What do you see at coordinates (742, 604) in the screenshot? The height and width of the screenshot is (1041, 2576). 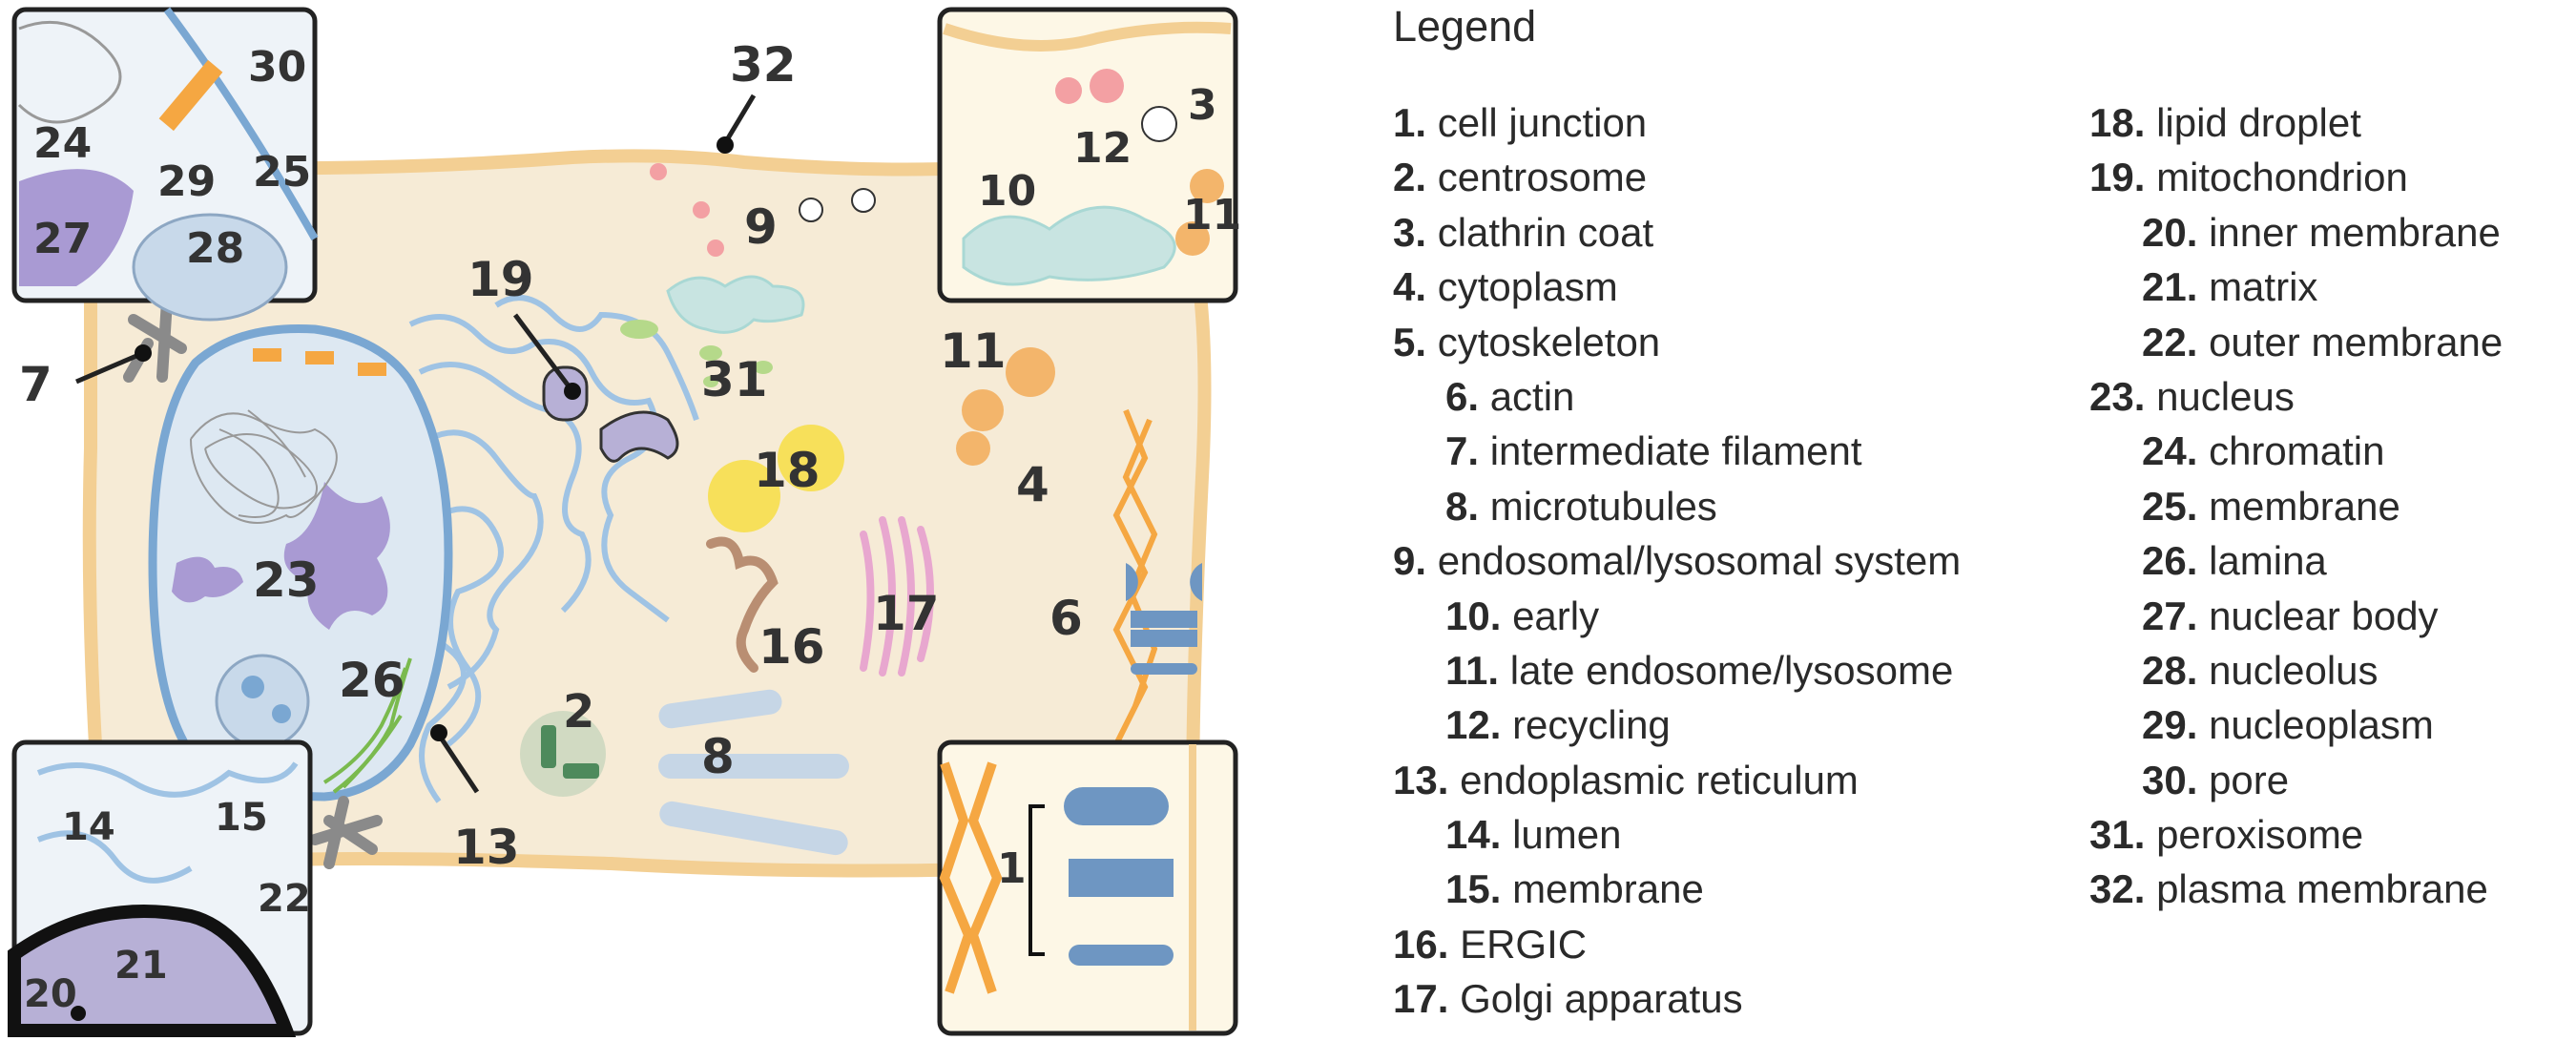 I see `ergic` at bounding box center [742, 604].